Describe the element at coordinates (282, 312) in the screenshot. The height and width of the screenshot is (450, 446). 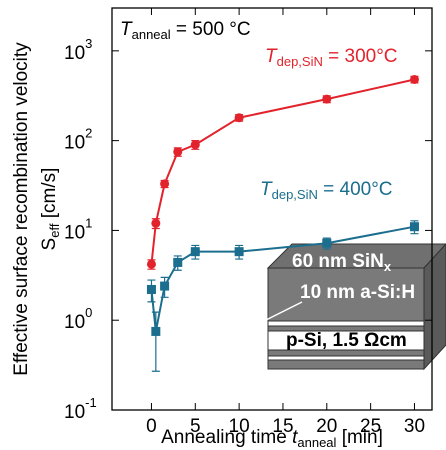
I see `leader-line` at that location.